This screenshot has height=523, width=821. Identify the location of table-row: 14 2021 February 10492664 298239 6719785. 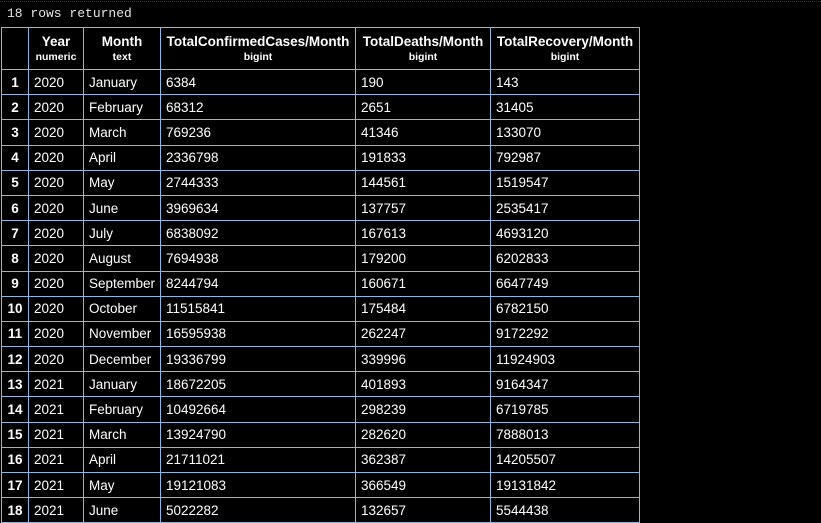
(320, 409).